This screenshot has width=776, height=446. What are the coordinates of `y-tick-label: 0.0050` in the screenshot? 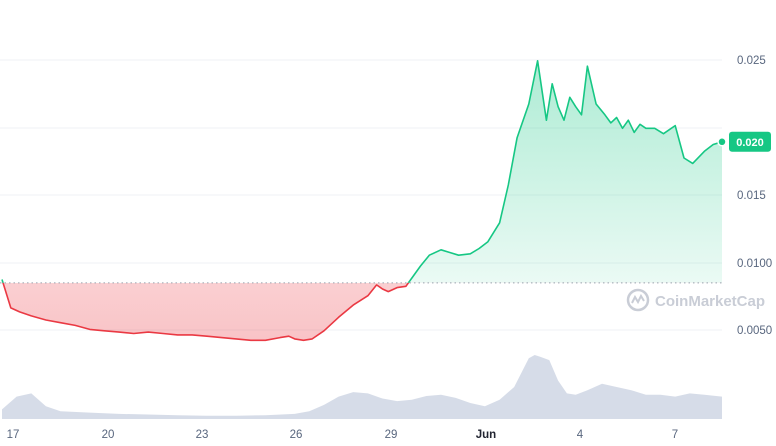 It's located at (754, 331).